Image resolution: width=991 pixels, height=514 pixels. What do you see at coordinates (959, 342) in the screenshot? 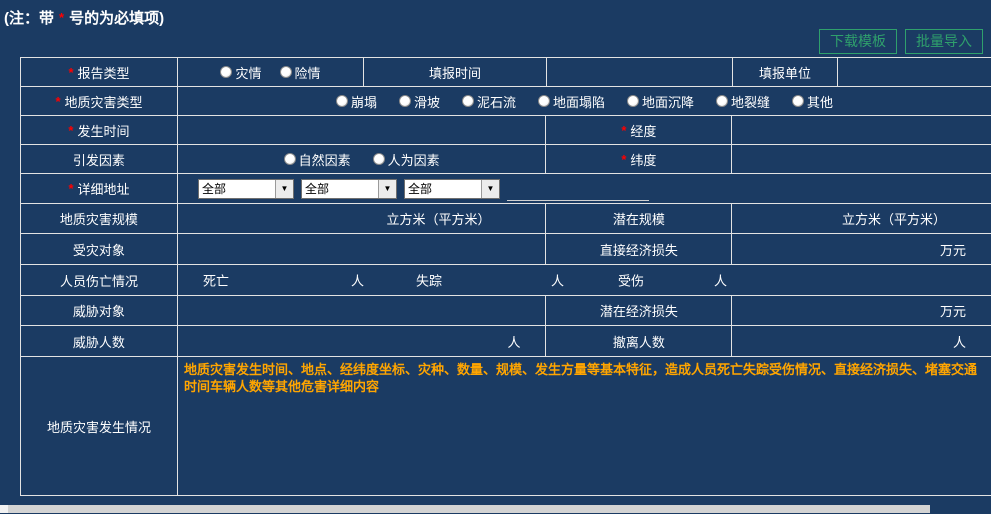
I see `evacuated-count-unit: 人` at bounding box center [959, 342].